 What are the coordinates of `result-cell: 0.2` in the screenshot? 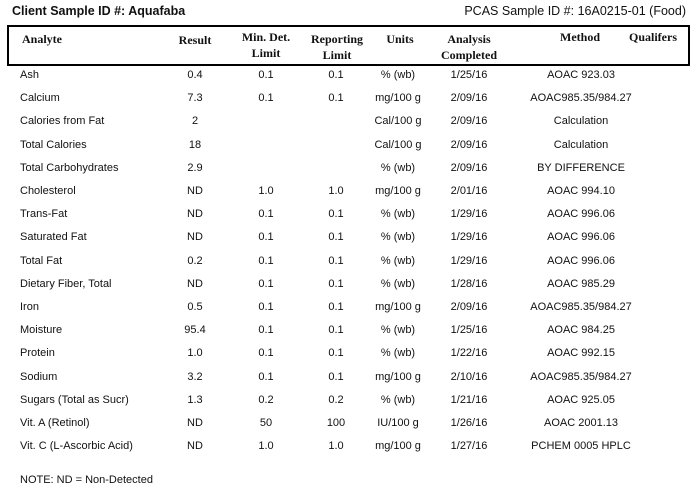 It's located at (195, 260).